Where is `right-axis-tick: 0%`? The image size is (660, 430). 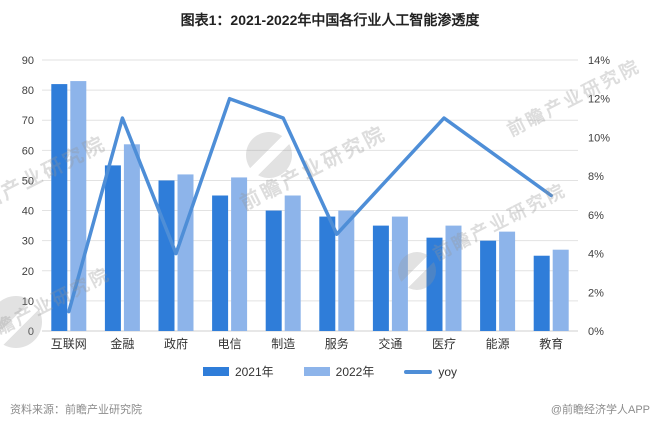 right-axis-tick: 0% is located at coordinates (596, 332).